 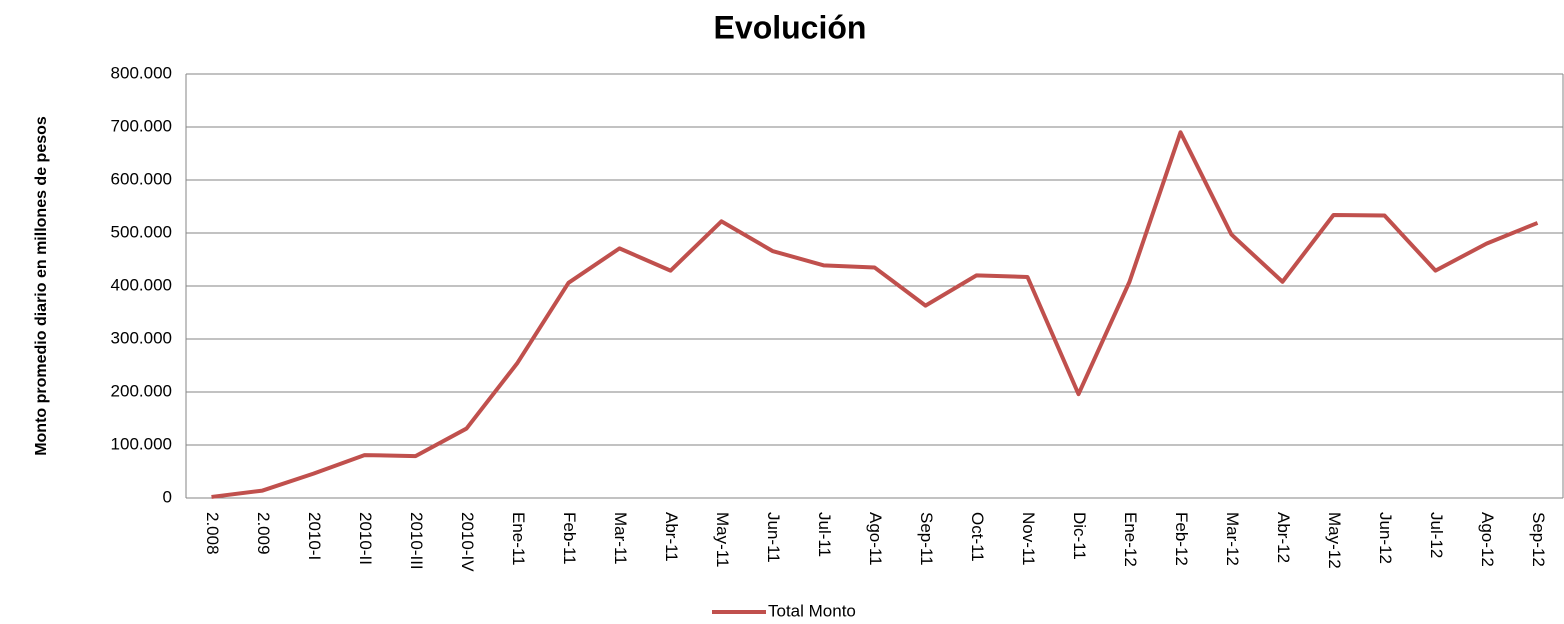 I want to click on x-tick-label: May-11, so click(x=722, y=539).